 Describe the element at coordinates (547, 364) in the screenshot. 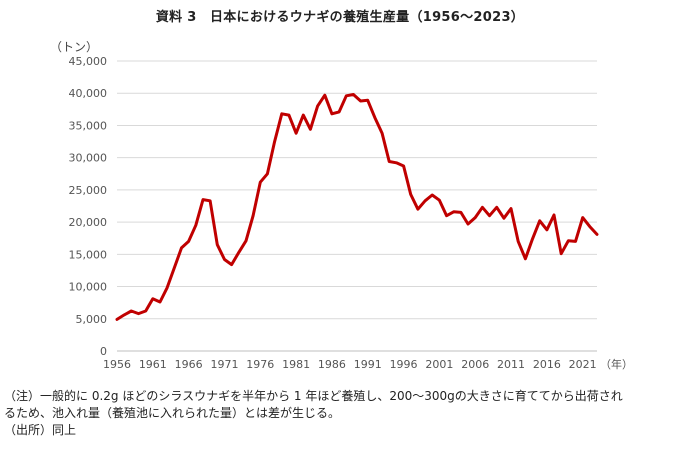

I see `x-tick-label: 2016` at that location.